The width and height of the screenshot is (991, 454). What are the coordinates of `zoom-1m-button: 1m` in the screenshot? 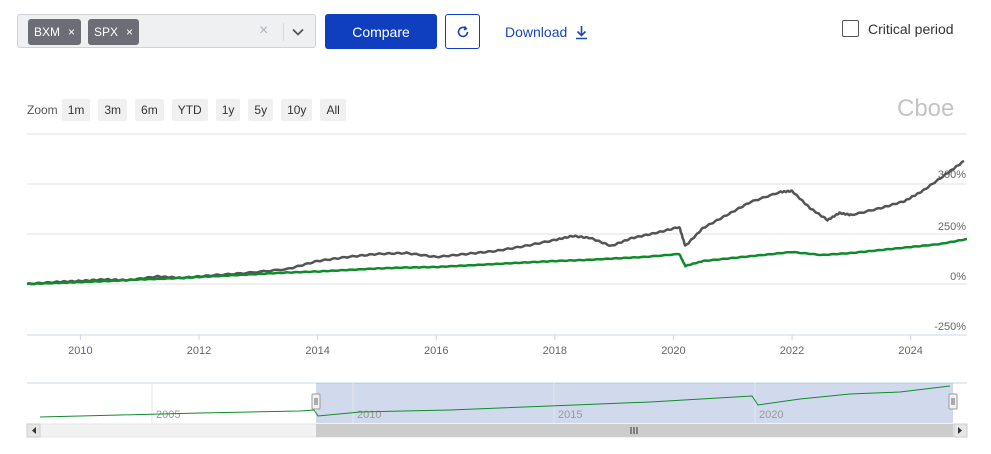 It's located at (76, 110).